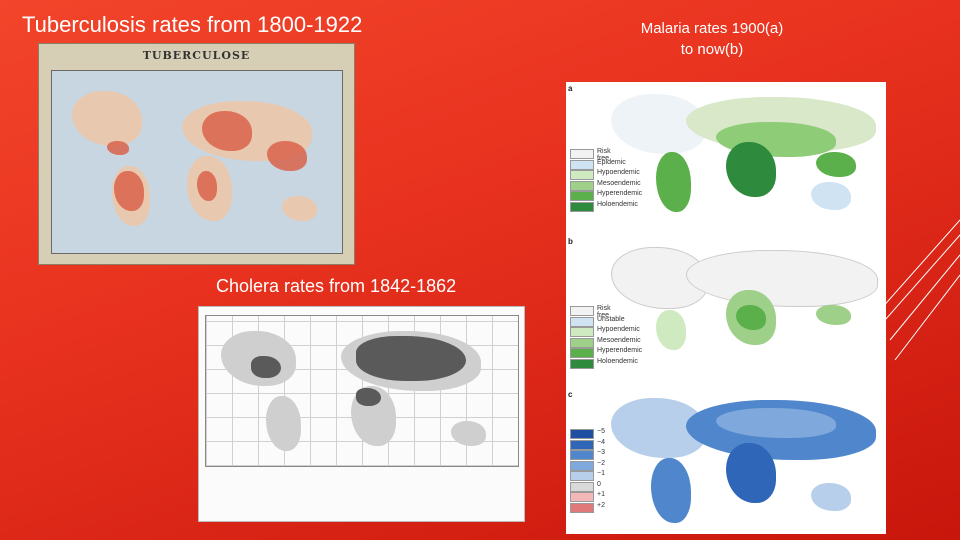 The height and width of the screenshot is (540, 960). What do you see at coordinates (601, 463) in the screenshot?
I see `legend-label: −2` at bounding box center [601, 463].